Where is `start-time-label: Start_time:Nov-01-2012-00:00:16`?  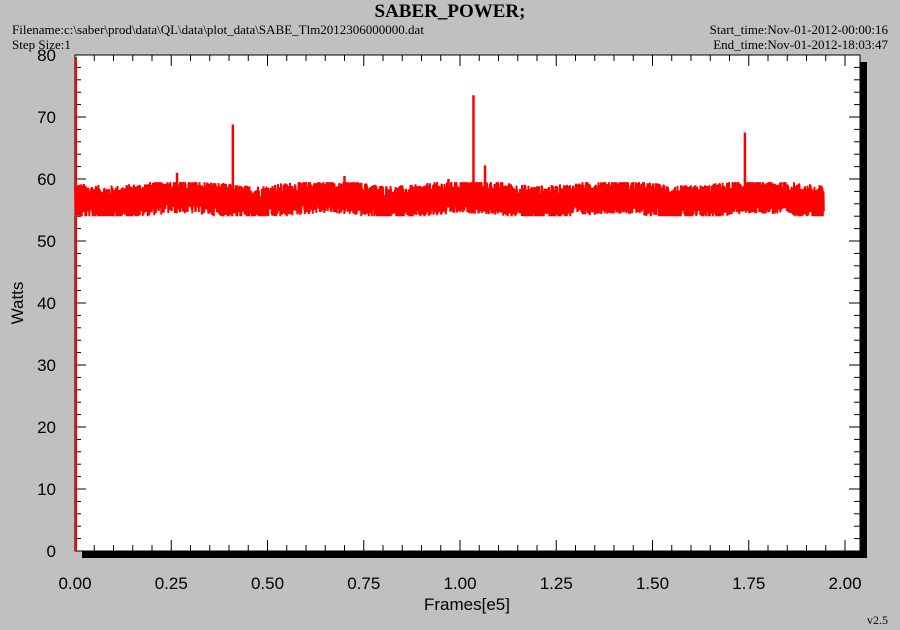 start-time-label: Start_time:Nov-01-2012-00:00:16 is located at coordinates (798, 29).